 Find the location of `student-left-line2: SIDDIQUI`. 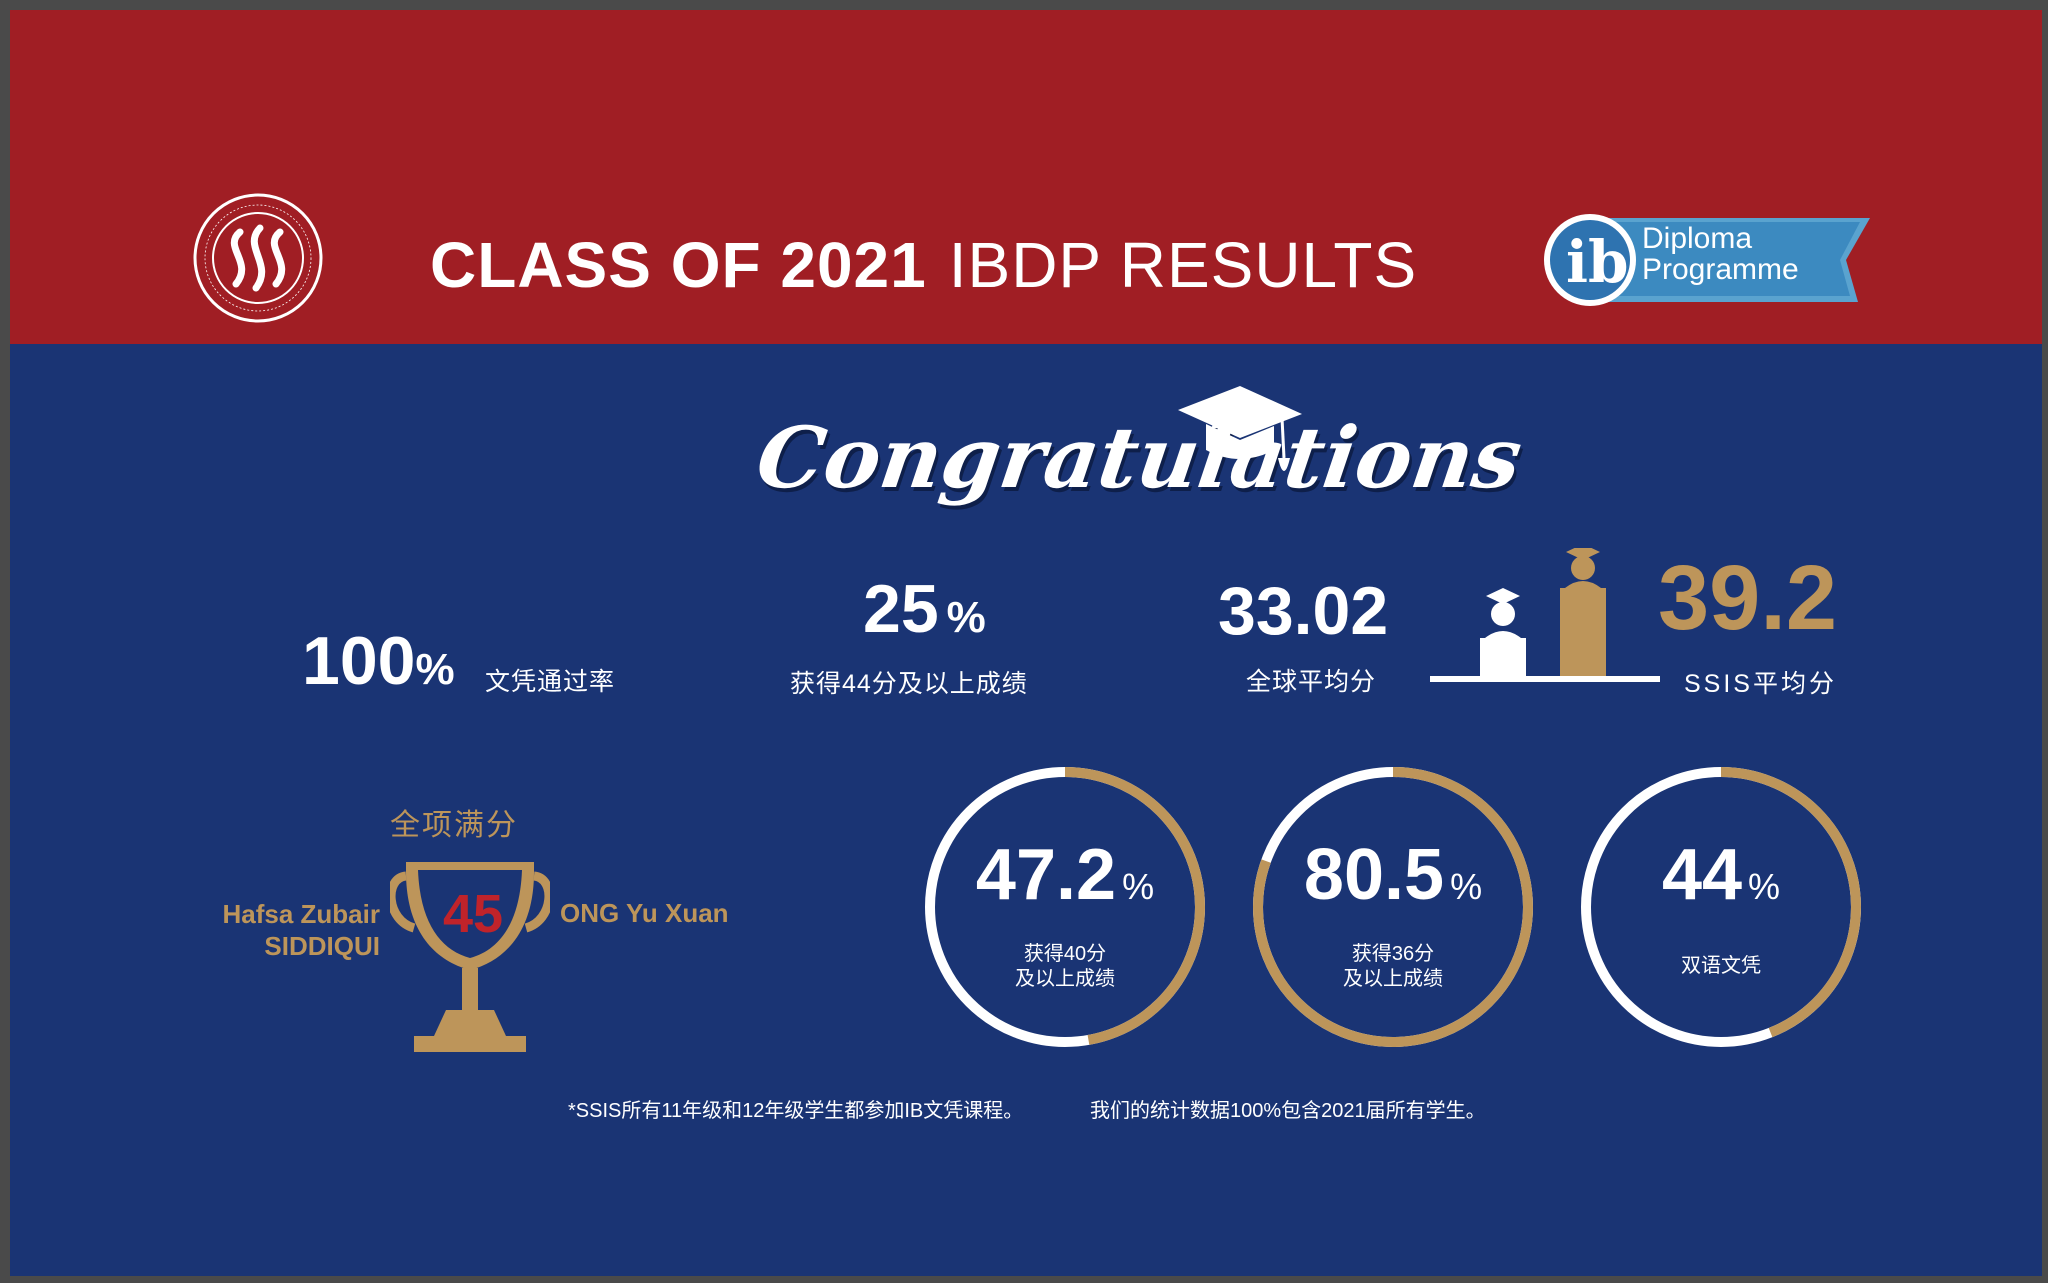

student-left-line2: SIDDIQUI is located at coordinates (322, 946).